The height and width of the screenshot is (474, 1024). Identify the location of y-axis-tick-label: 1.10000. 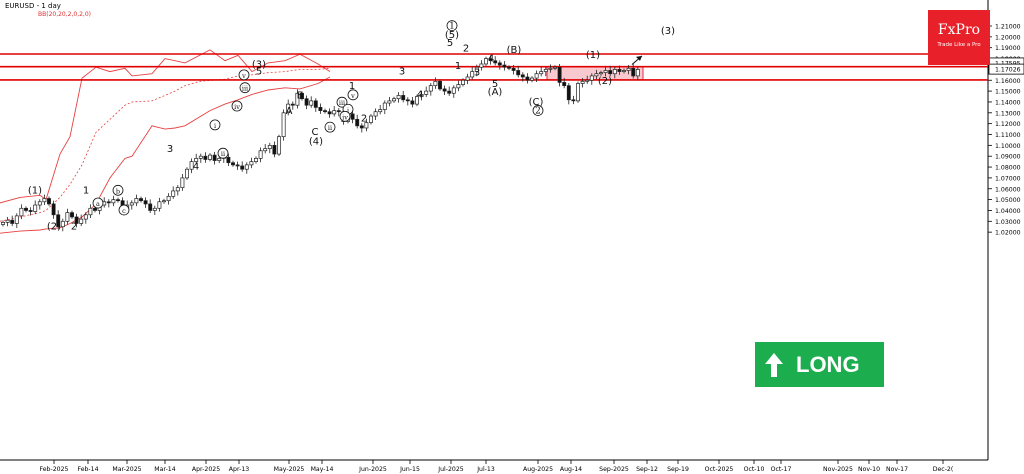
(1008, 146).